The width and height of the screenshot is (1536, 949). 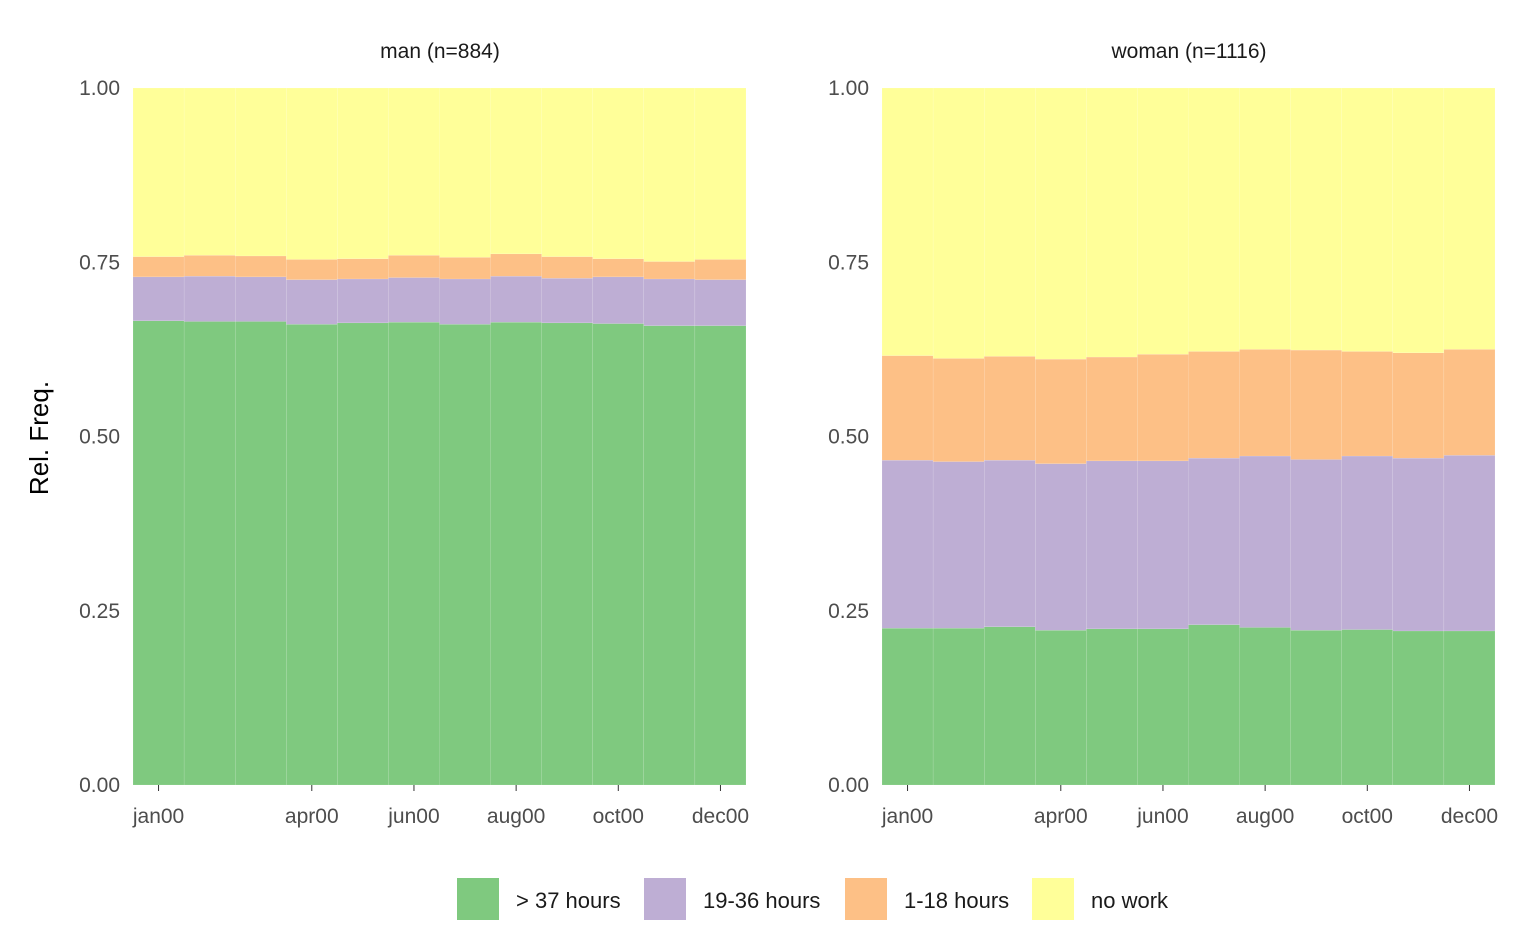 I want to click on bar-man-m11-s2, so click(x=669, y=270).